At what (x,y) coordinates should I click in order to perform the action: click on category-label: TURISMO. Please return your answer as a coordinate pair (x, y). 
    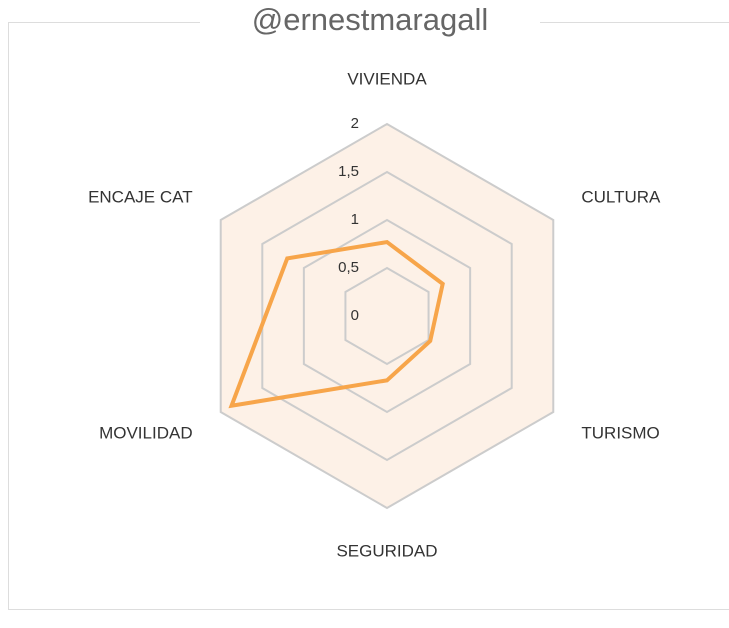
    Looking at the image, I should click on (620, 432).